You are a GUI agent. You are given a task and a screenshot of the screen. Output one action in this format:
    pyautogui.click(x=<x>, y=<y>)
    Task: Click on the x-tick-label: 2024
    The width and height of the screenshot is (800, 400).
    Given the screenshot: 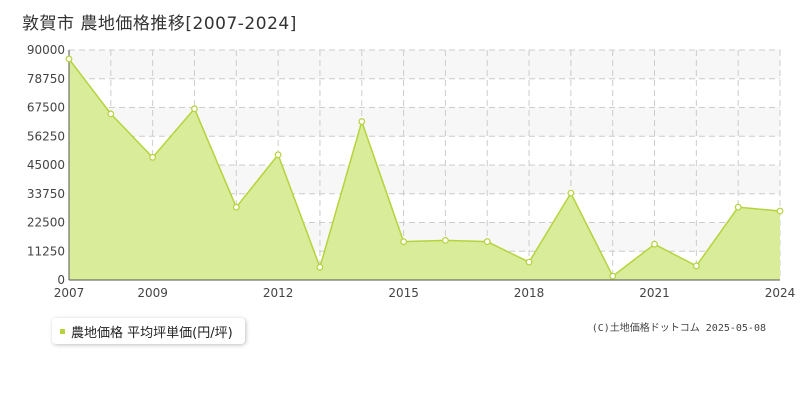 What is the action you would take?
    pyautogui.click(x=780, y=293)
    